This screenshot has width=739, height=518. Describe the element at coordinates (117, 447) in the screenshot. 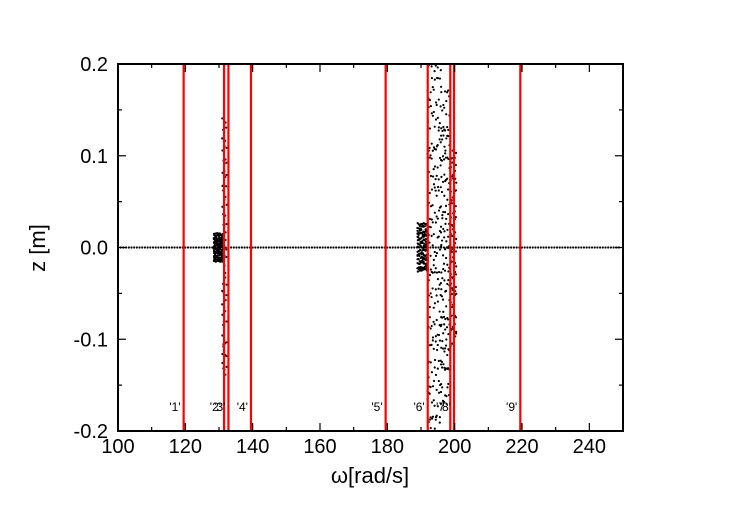

I see `x-tick-label: 100` at that location.